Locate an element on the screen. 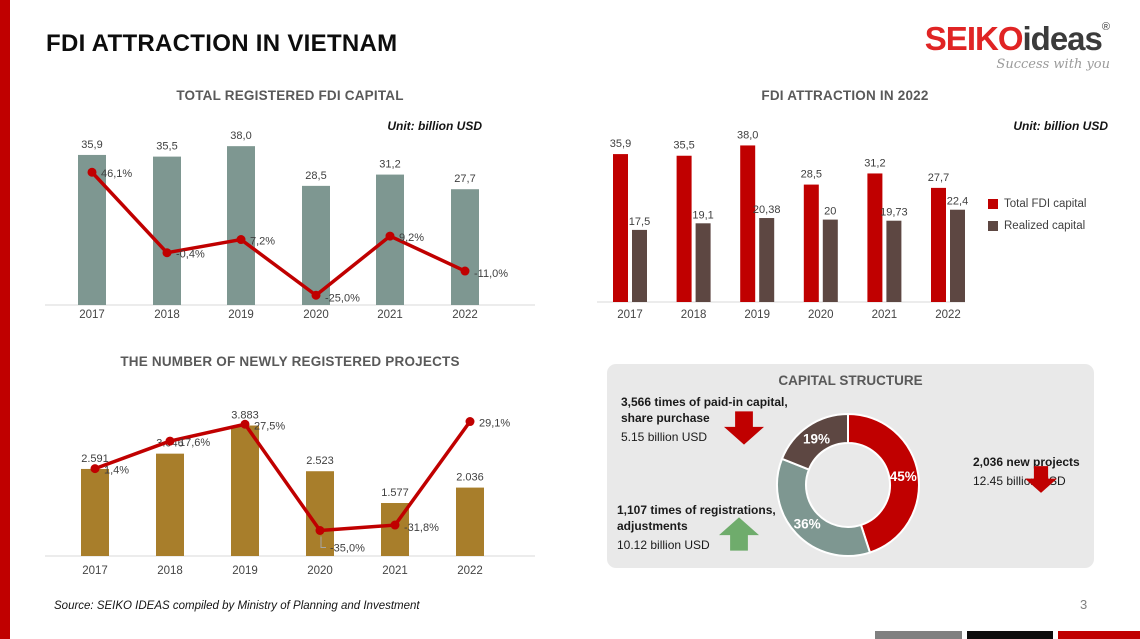 This screenshot has width=1140, height=639. legend-label: Realized capital is located at coordinates (1045, 226).